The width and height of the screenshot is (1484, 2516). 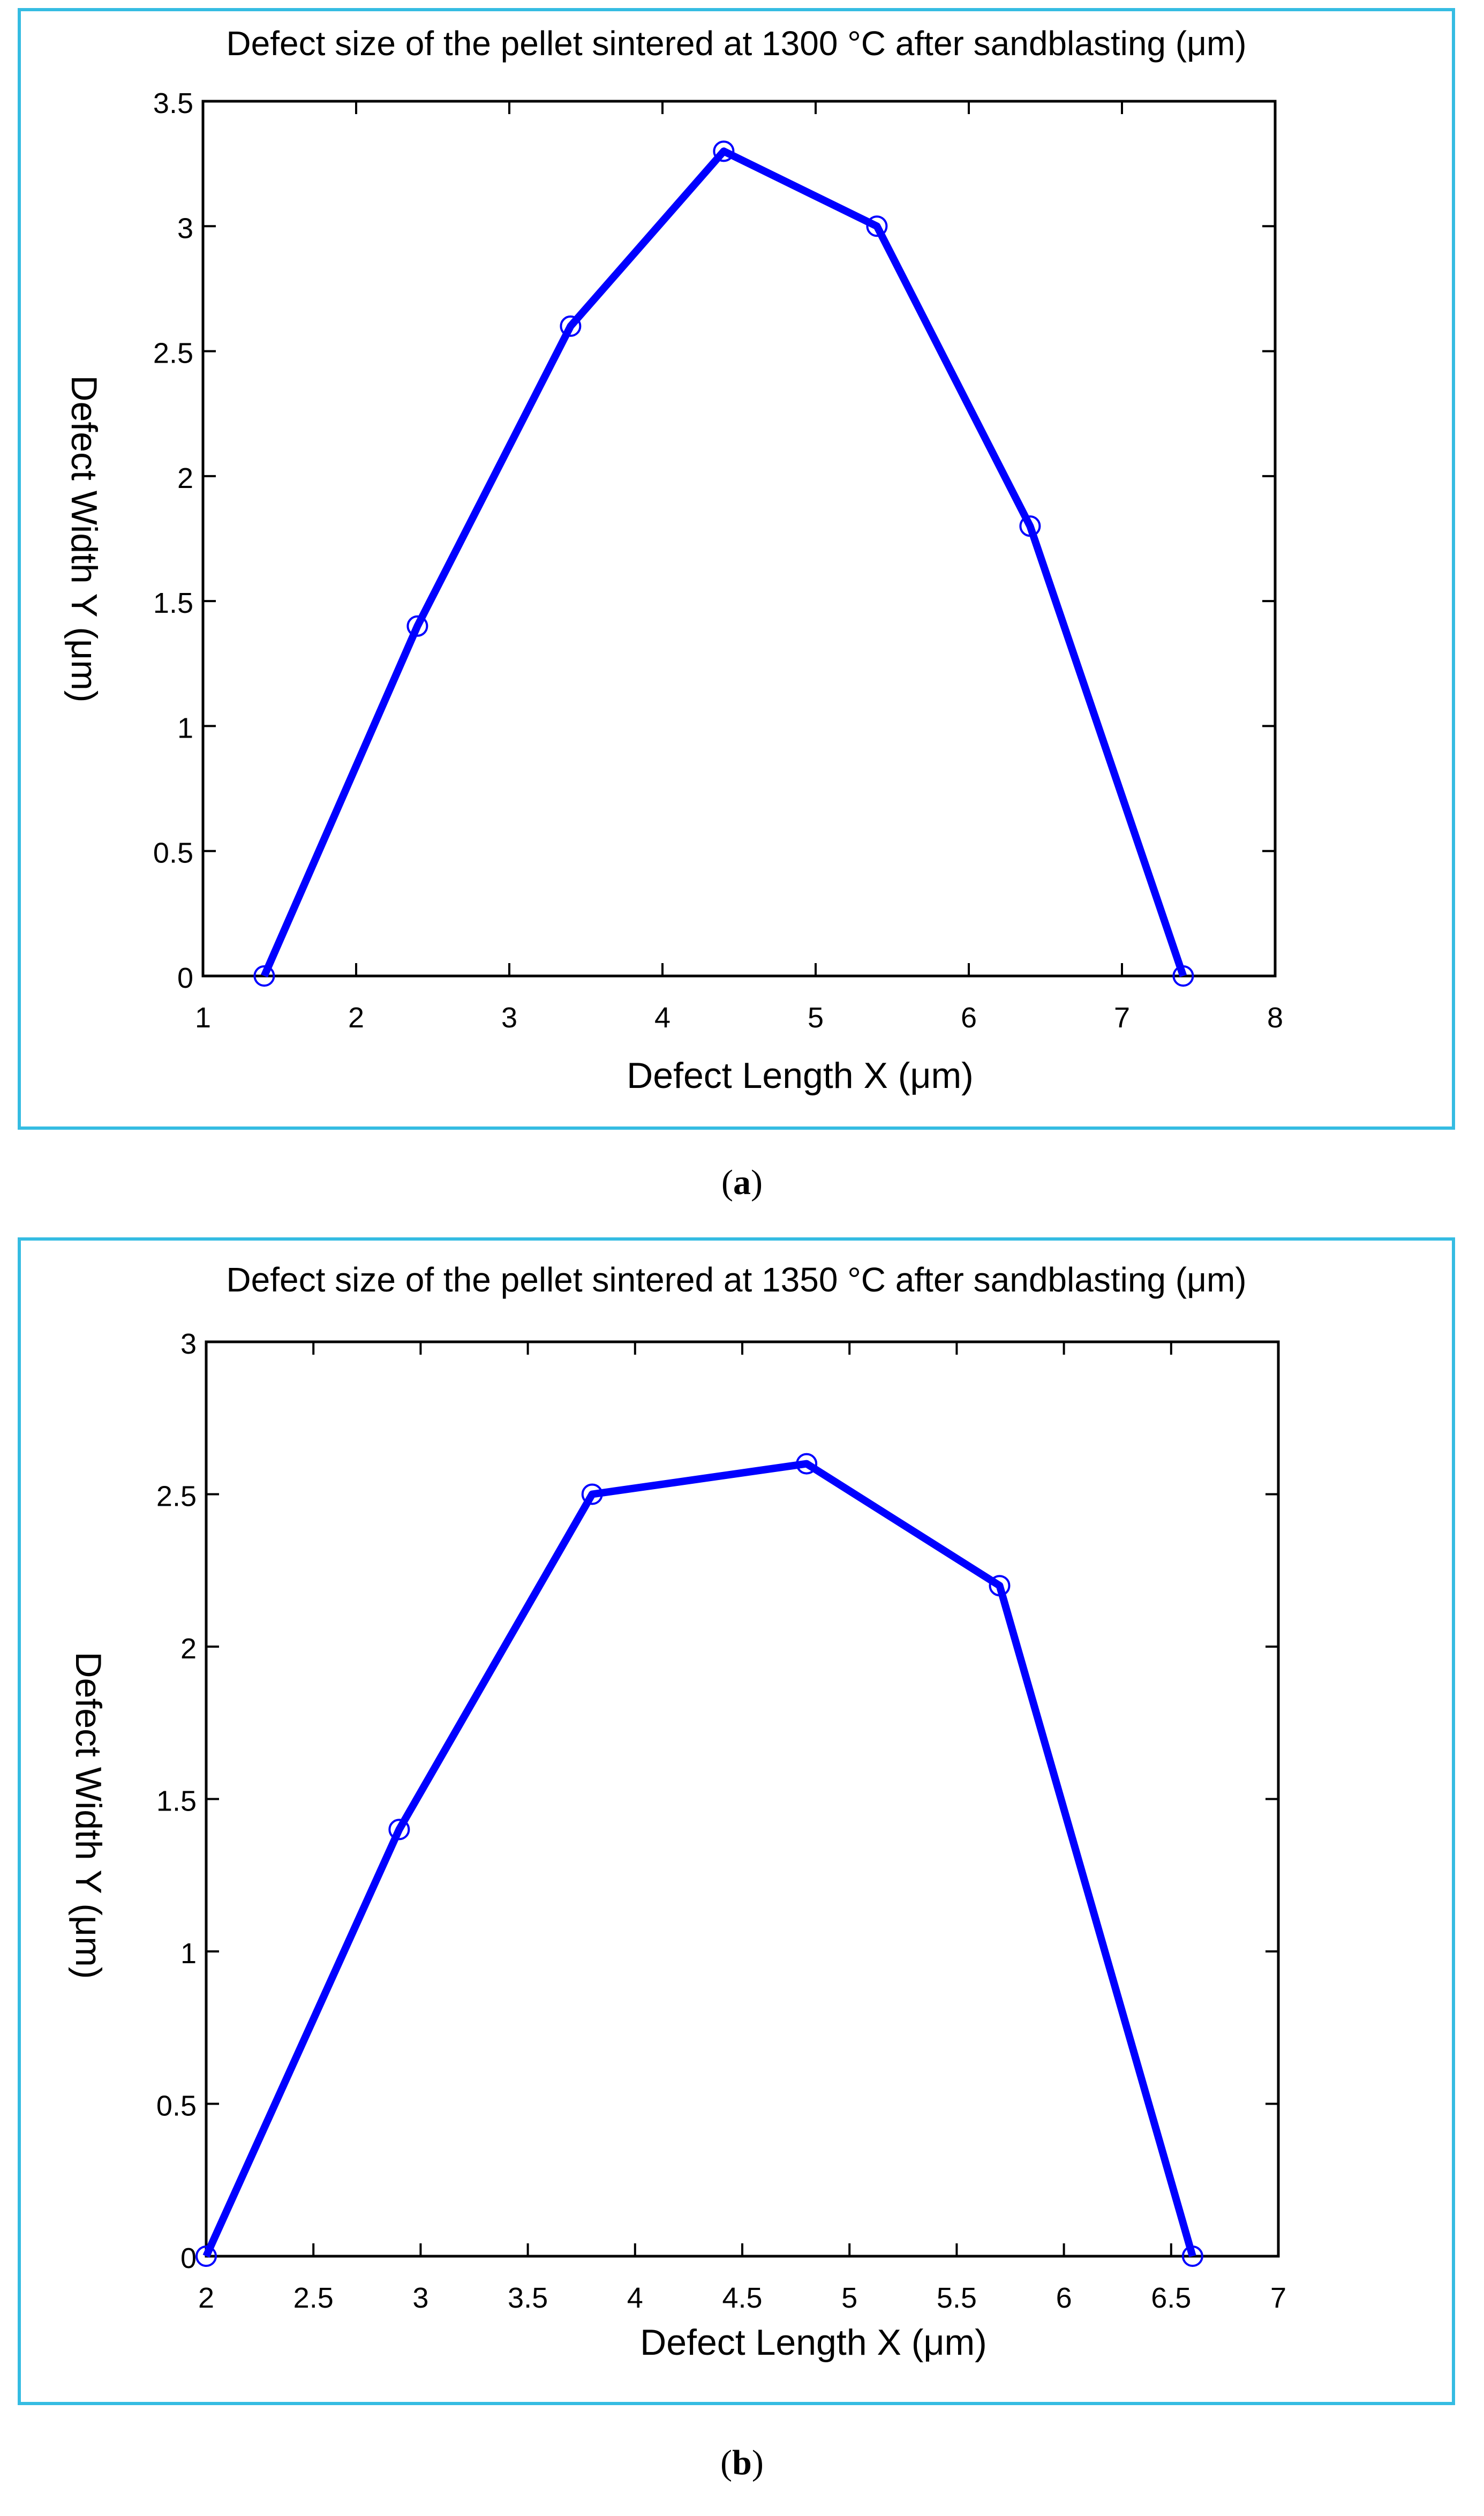 I want to click on chart-a-x-tick-label: 5, so click(x=816, y=1018).